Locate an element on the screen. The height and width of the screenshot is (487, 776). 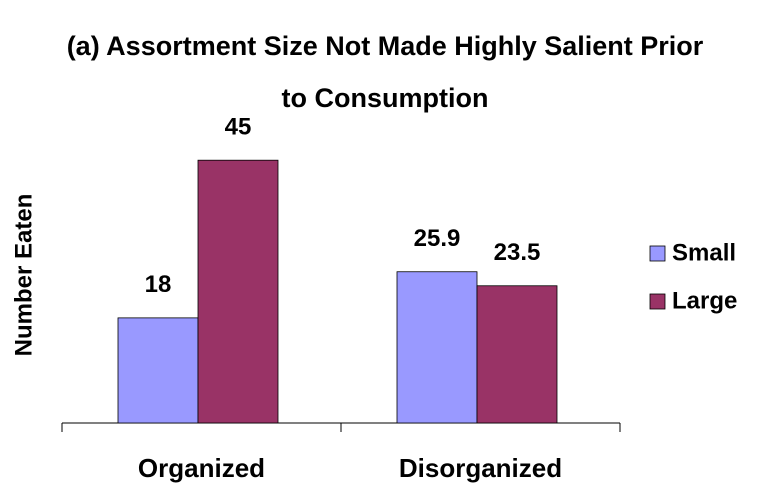
y-axis-label: Number Eaten is located at coordinates (23, 275).